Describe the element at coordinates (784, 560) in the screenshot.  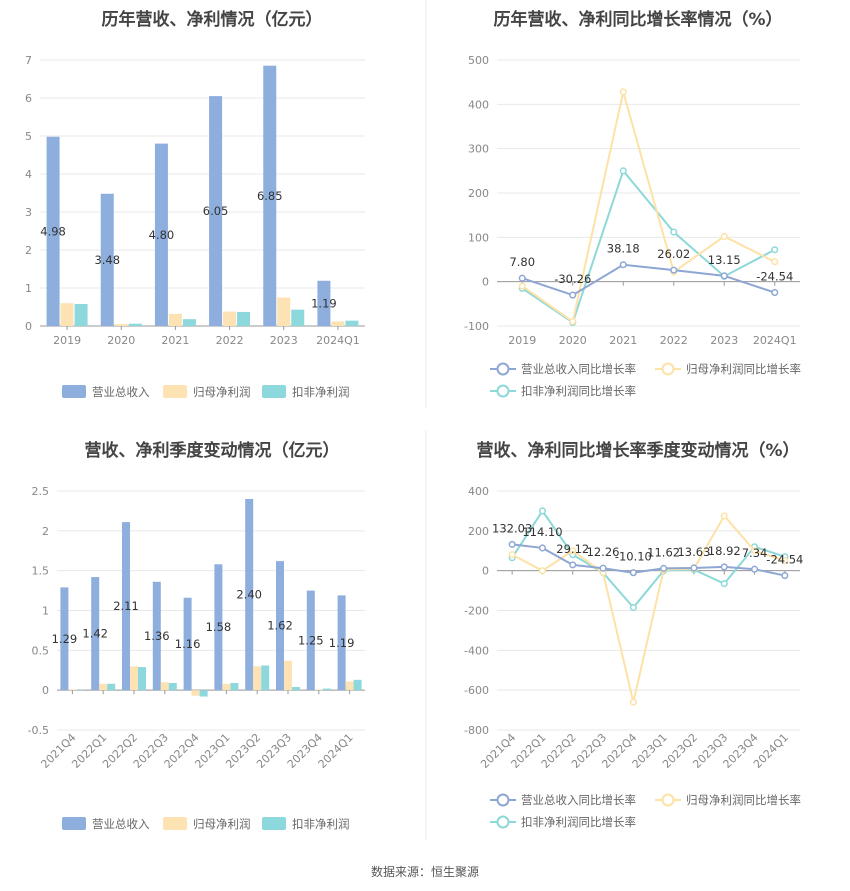
I see `data-label: -24.54` at that location.